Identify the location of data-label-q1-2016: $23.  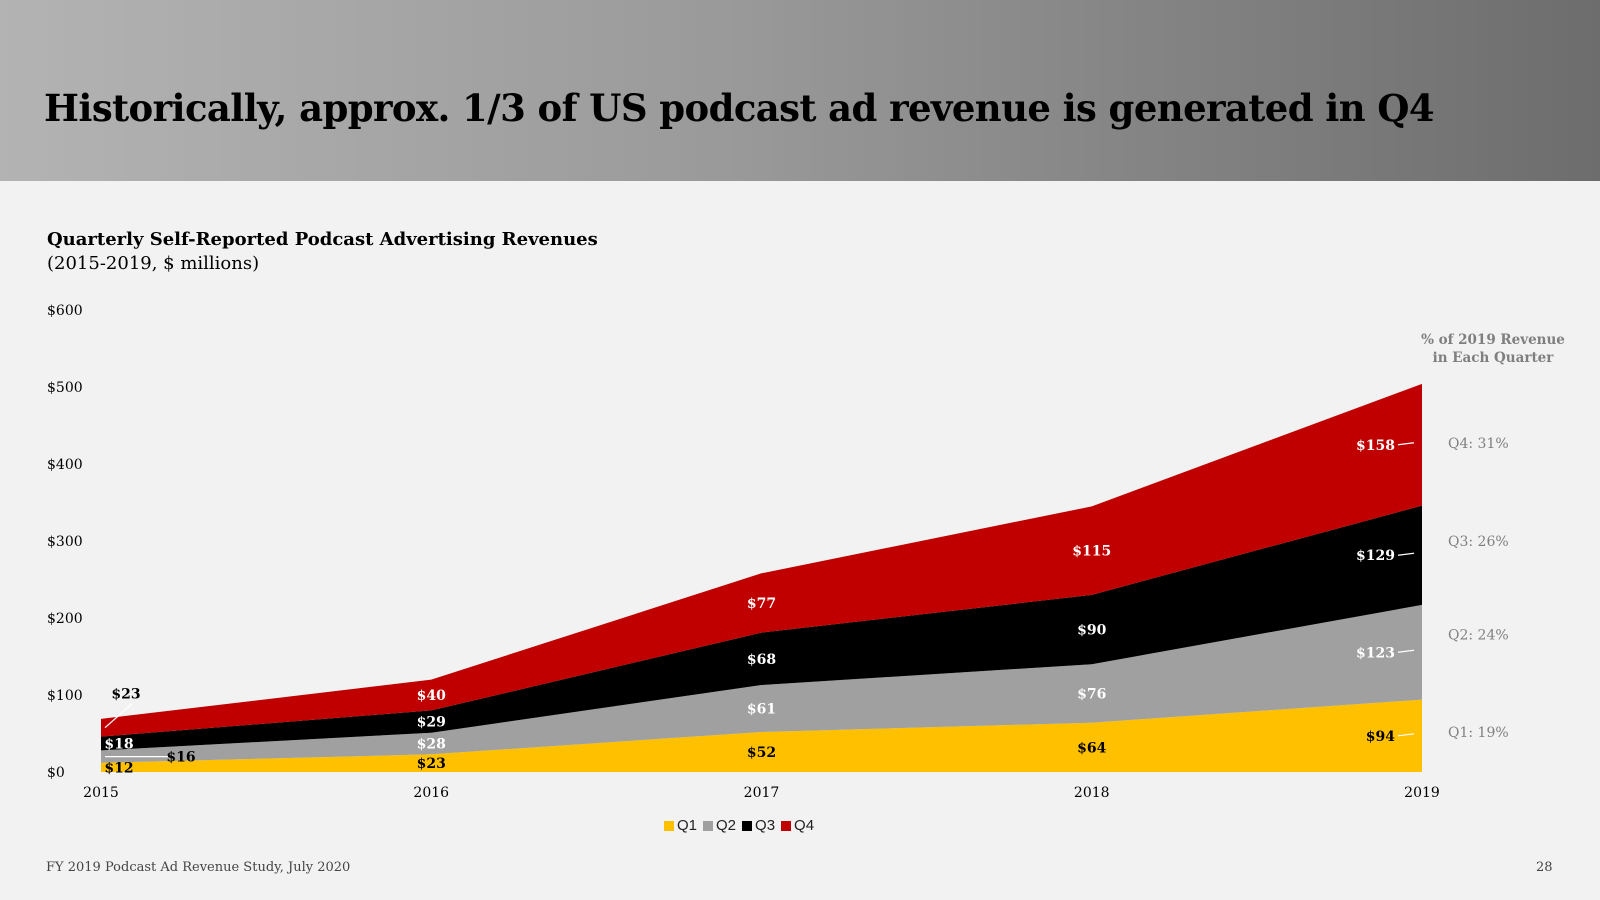
(431, 764).